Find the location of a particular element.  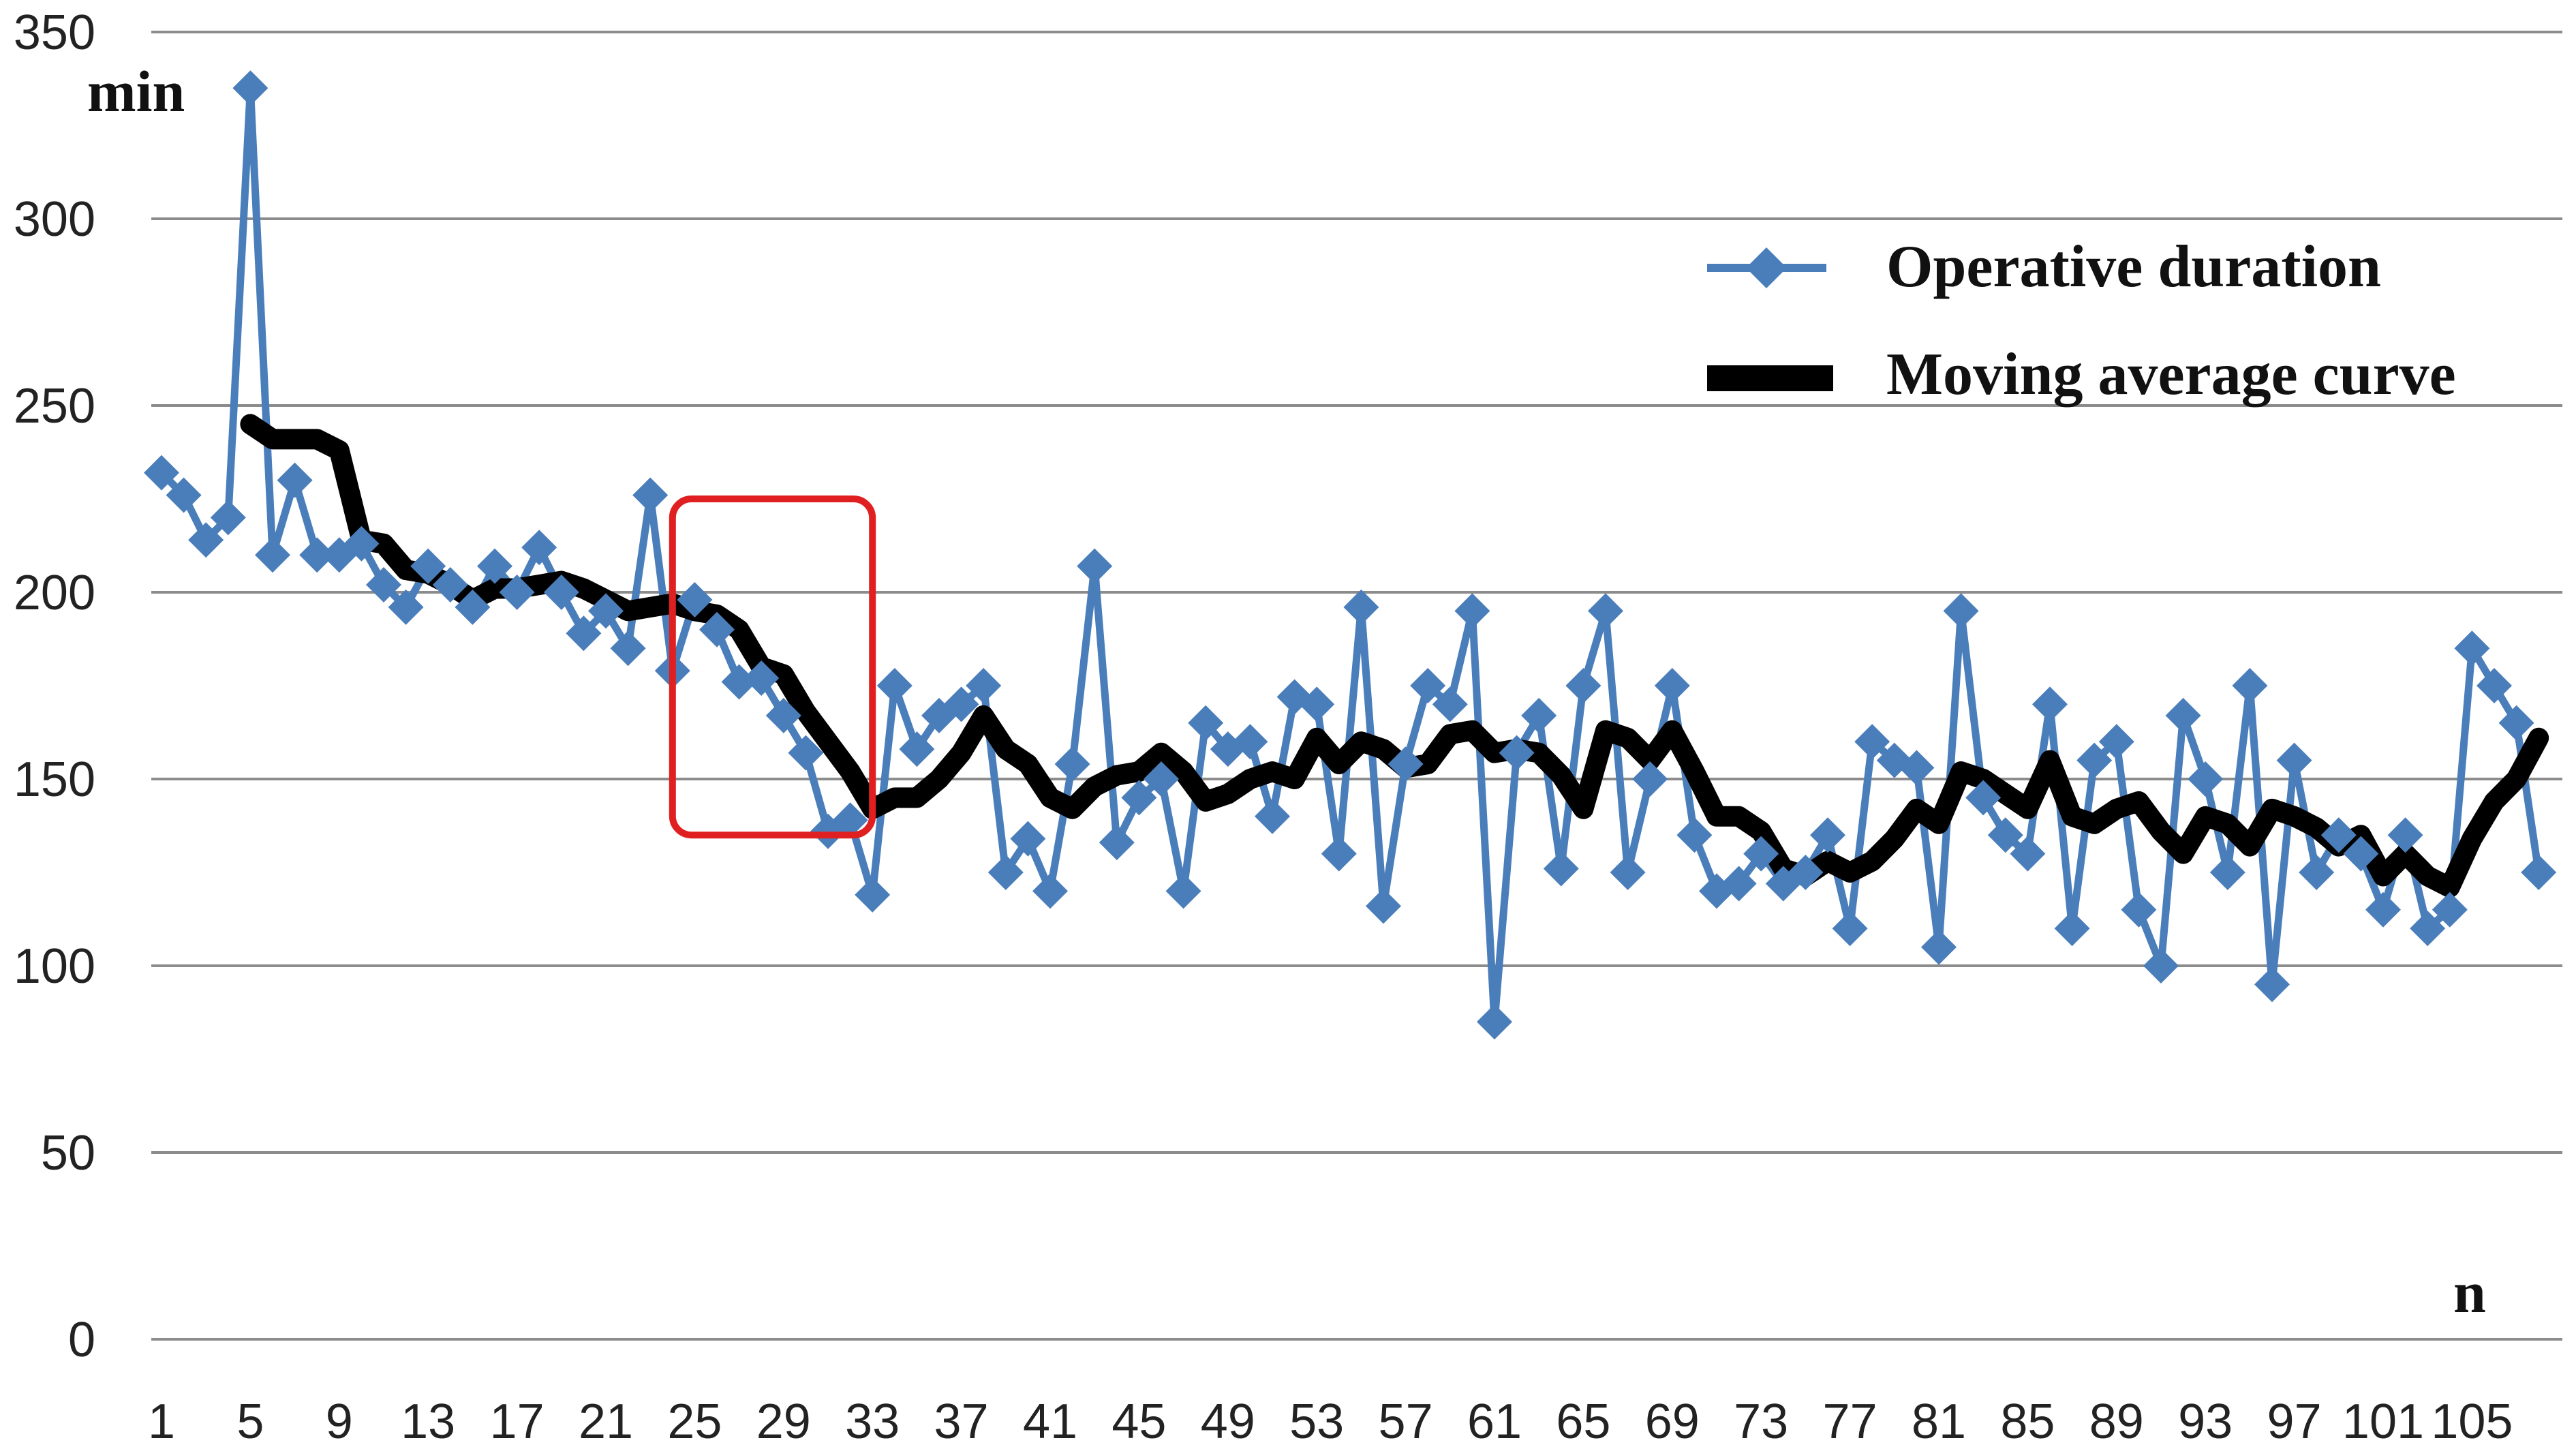

x-tick-label: 41 is located at coordinates (1050, 1422).